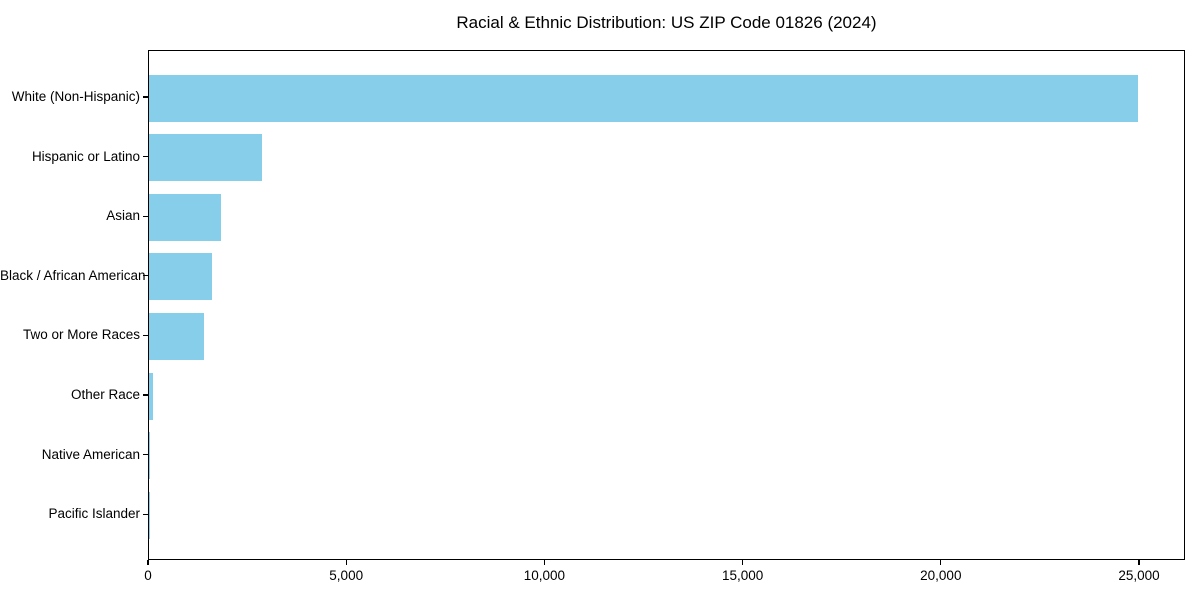 This screenshot has width=1200, height=600. Describe the element at coordinates (151, 396) in the screenshot. I see `bar-other-race` at that location.